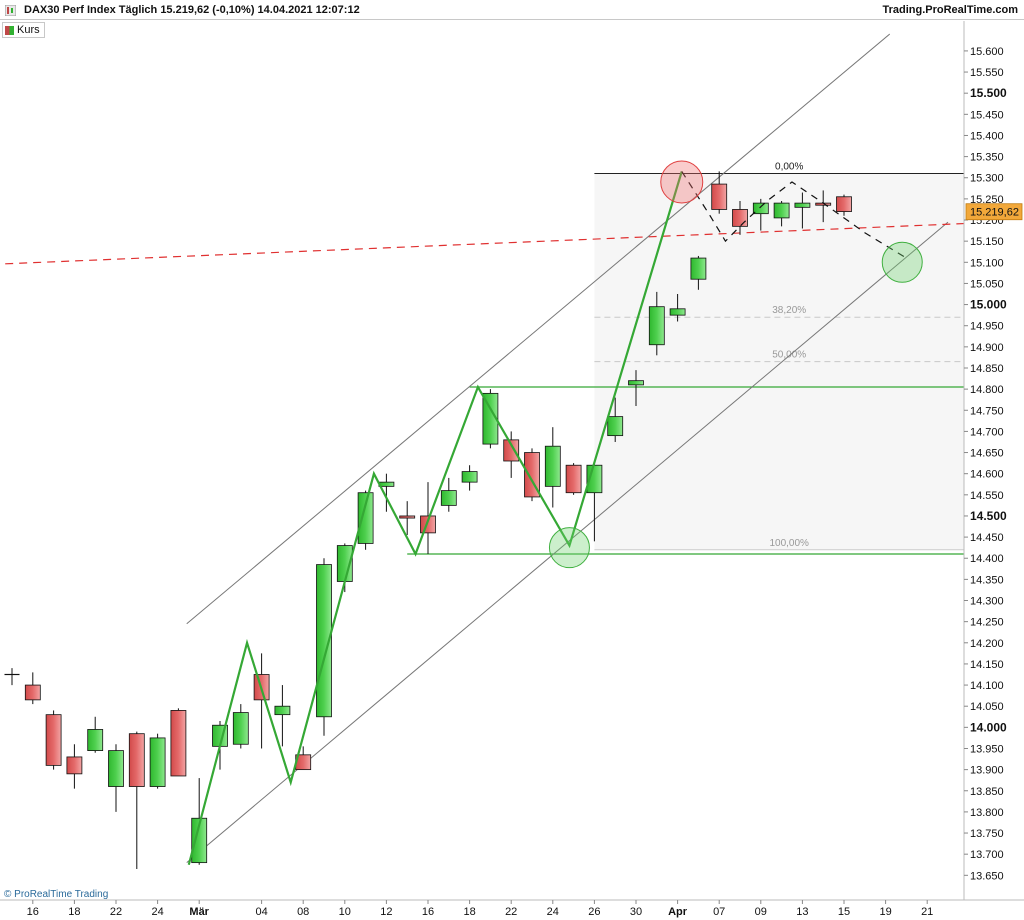 The height and width of the screenshot is (920, 1024). What do you see at coordinates (789, 310) in the screenshot?
I see `fib-level-label: 38,20%` at bounding box center [789, 310].